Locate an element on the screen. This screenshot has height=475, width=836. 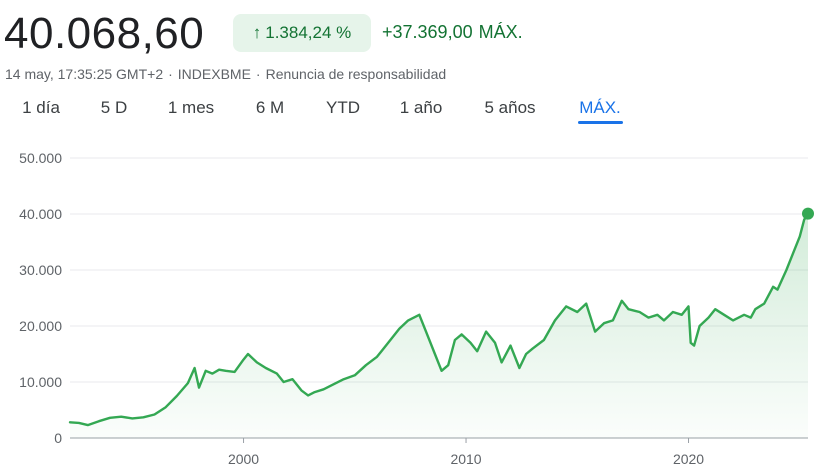
y-tick-label: 40.000 is located at coordinates (40, 214).